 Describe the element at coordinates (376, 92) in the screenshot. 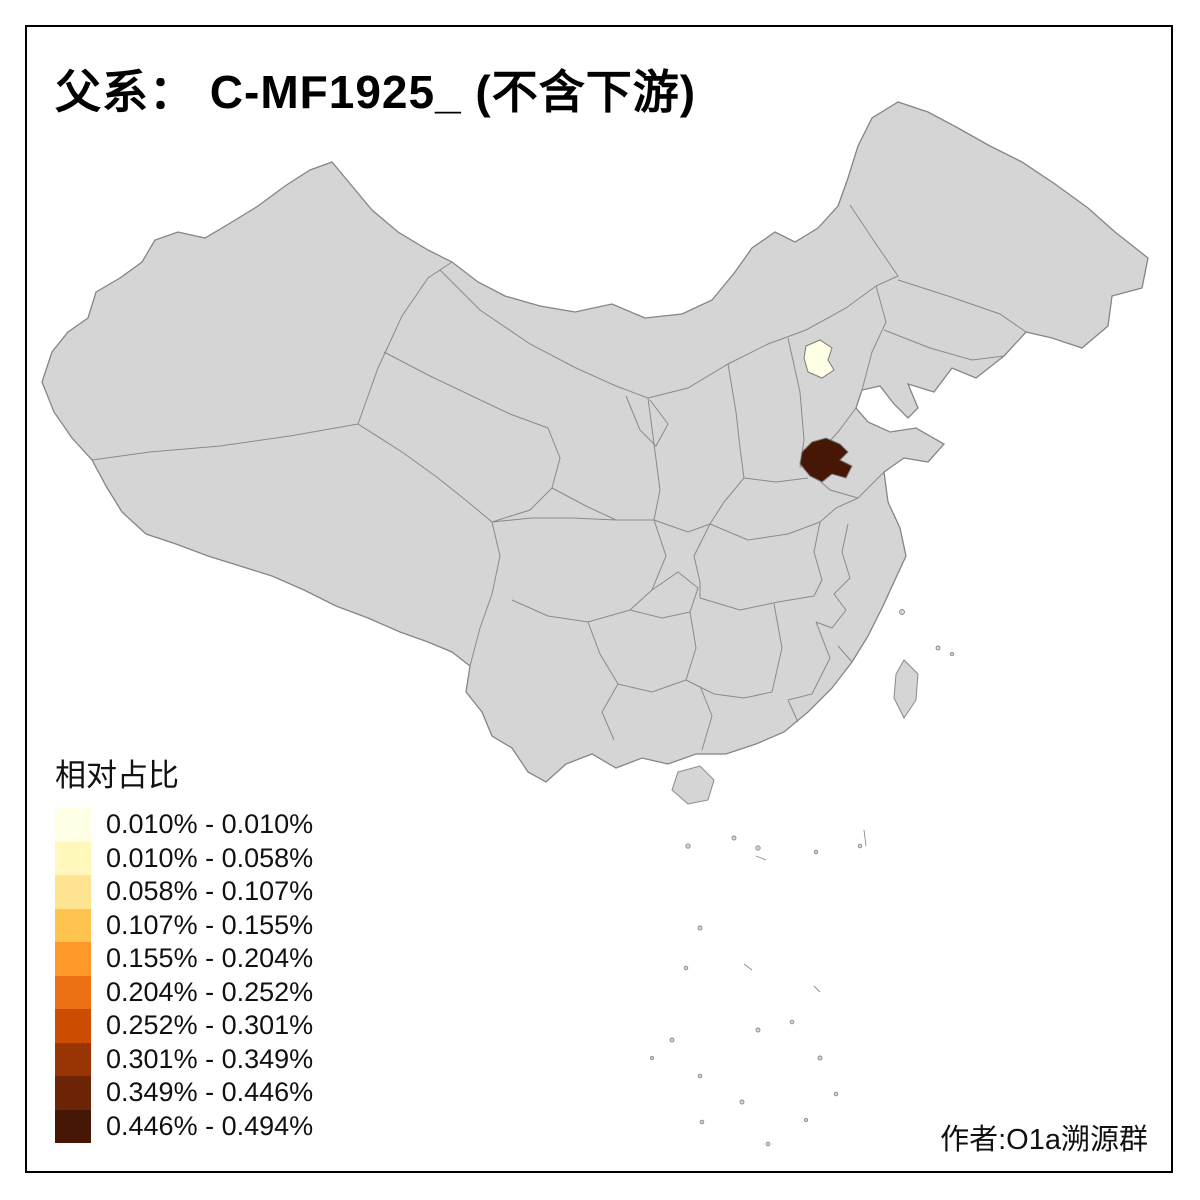

I see `figure-title: 父系： C-MF1925_ (不含下游)` at that location.